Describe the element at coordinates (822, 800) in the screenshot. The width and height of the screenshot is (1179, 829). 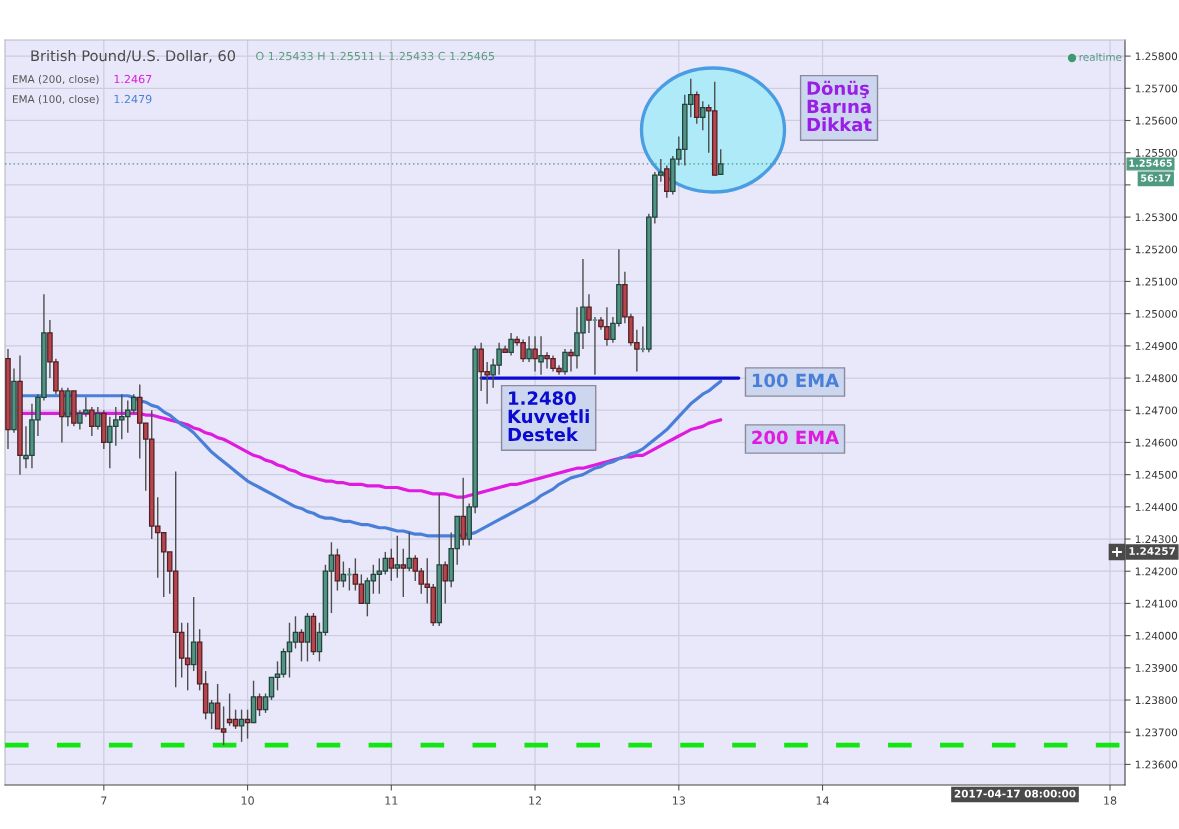
I see `x-tick-label: 14` at that location.